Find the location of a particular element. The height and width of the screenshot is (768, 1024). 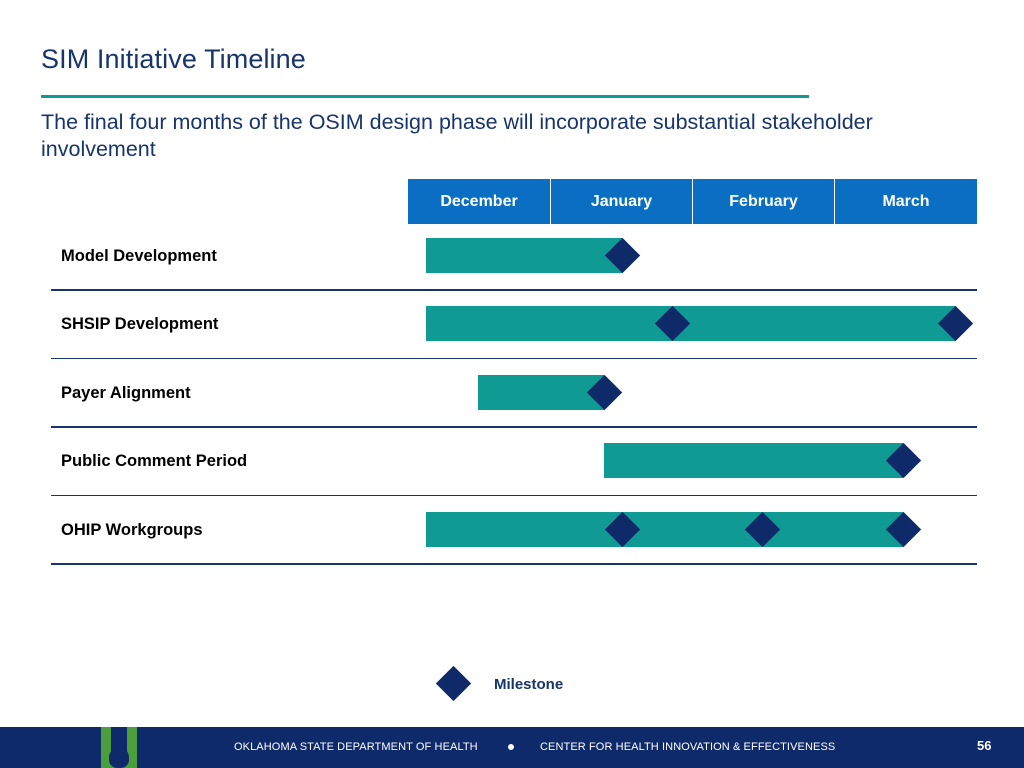

row-label: Public Comment Period is located at coordinates (154, 461).